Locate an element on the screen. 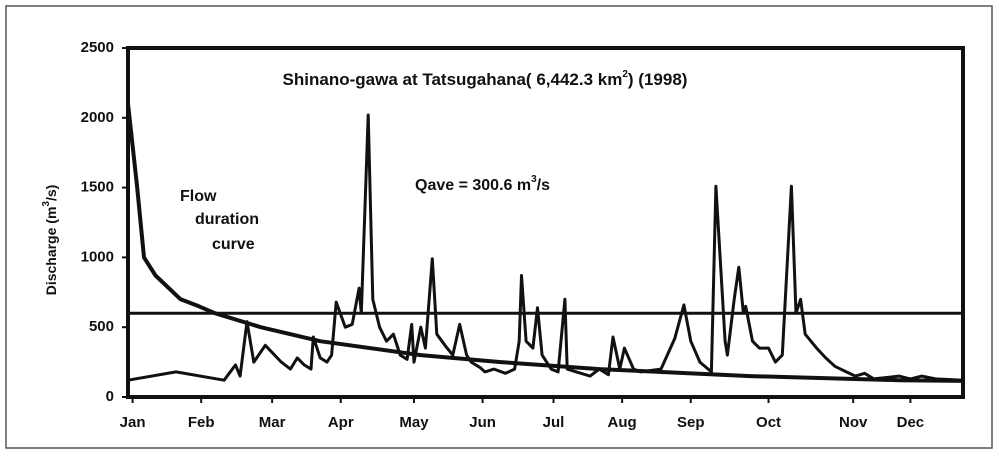 Image resolution: width=999 pixels, height=456 pixels. duration-annotation: curve is located at coordinates (233, 244).